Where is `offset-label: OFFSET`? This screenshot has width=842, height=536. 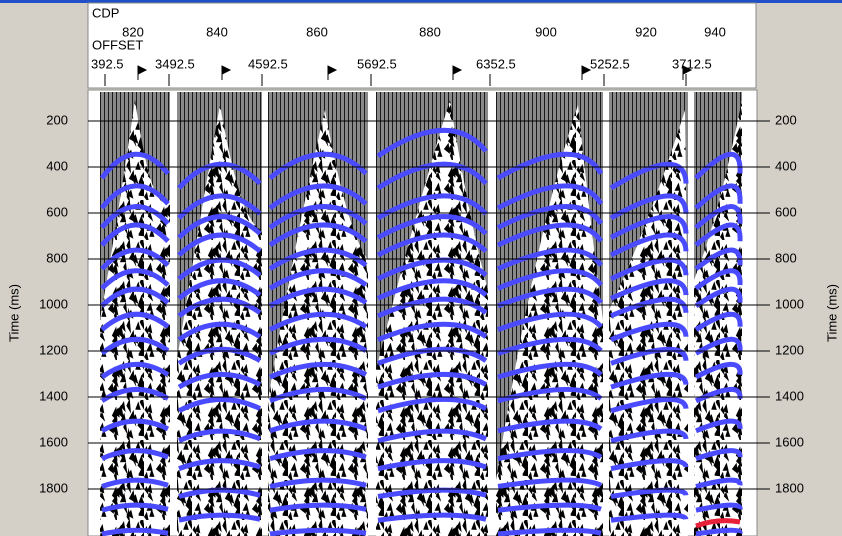 offset-label: OFFSET is located at coordinates (117, 44).